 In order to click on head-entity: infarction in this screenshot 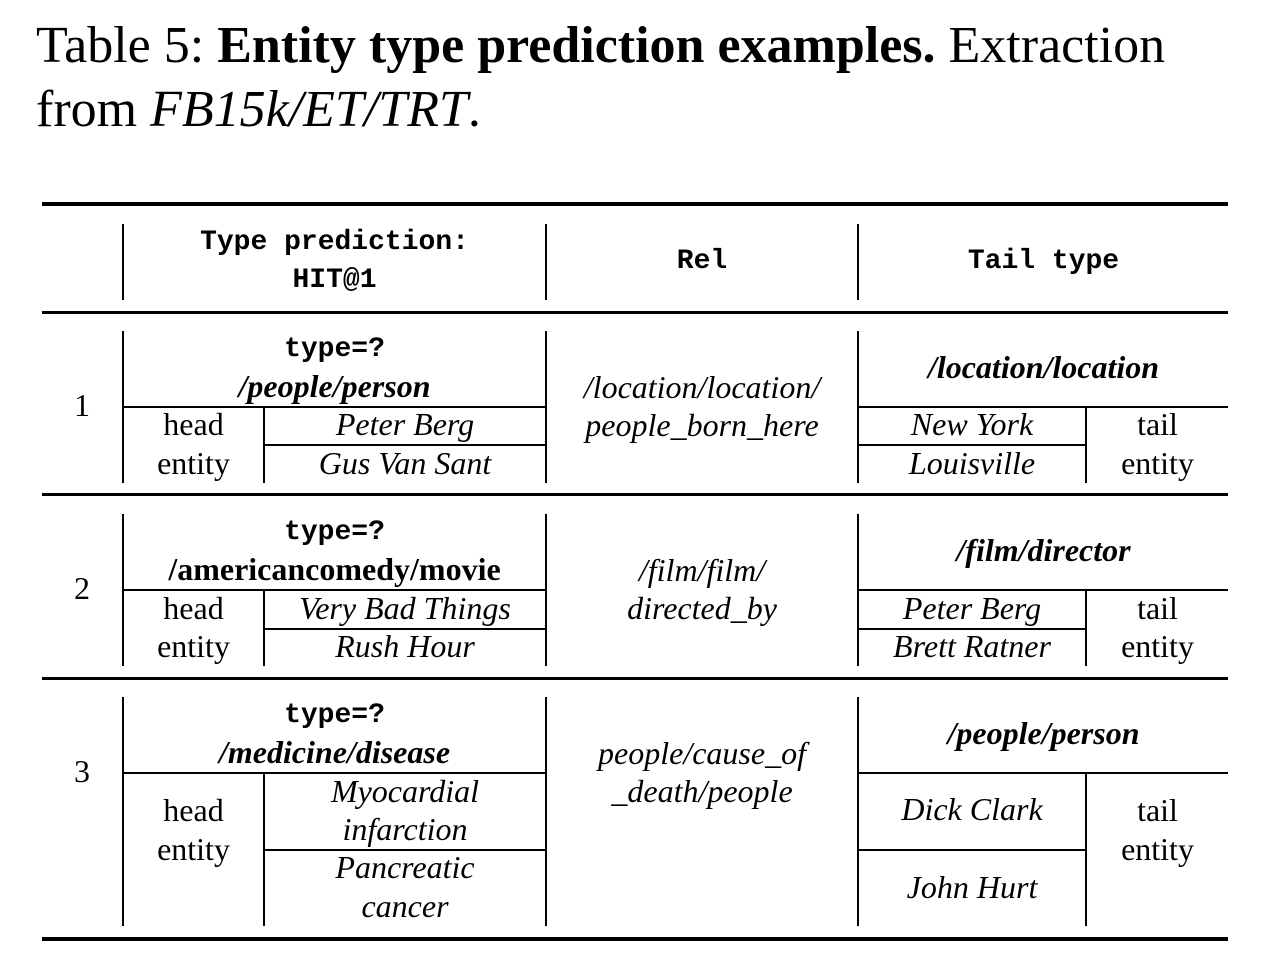, I will do `click(405, 829)`.